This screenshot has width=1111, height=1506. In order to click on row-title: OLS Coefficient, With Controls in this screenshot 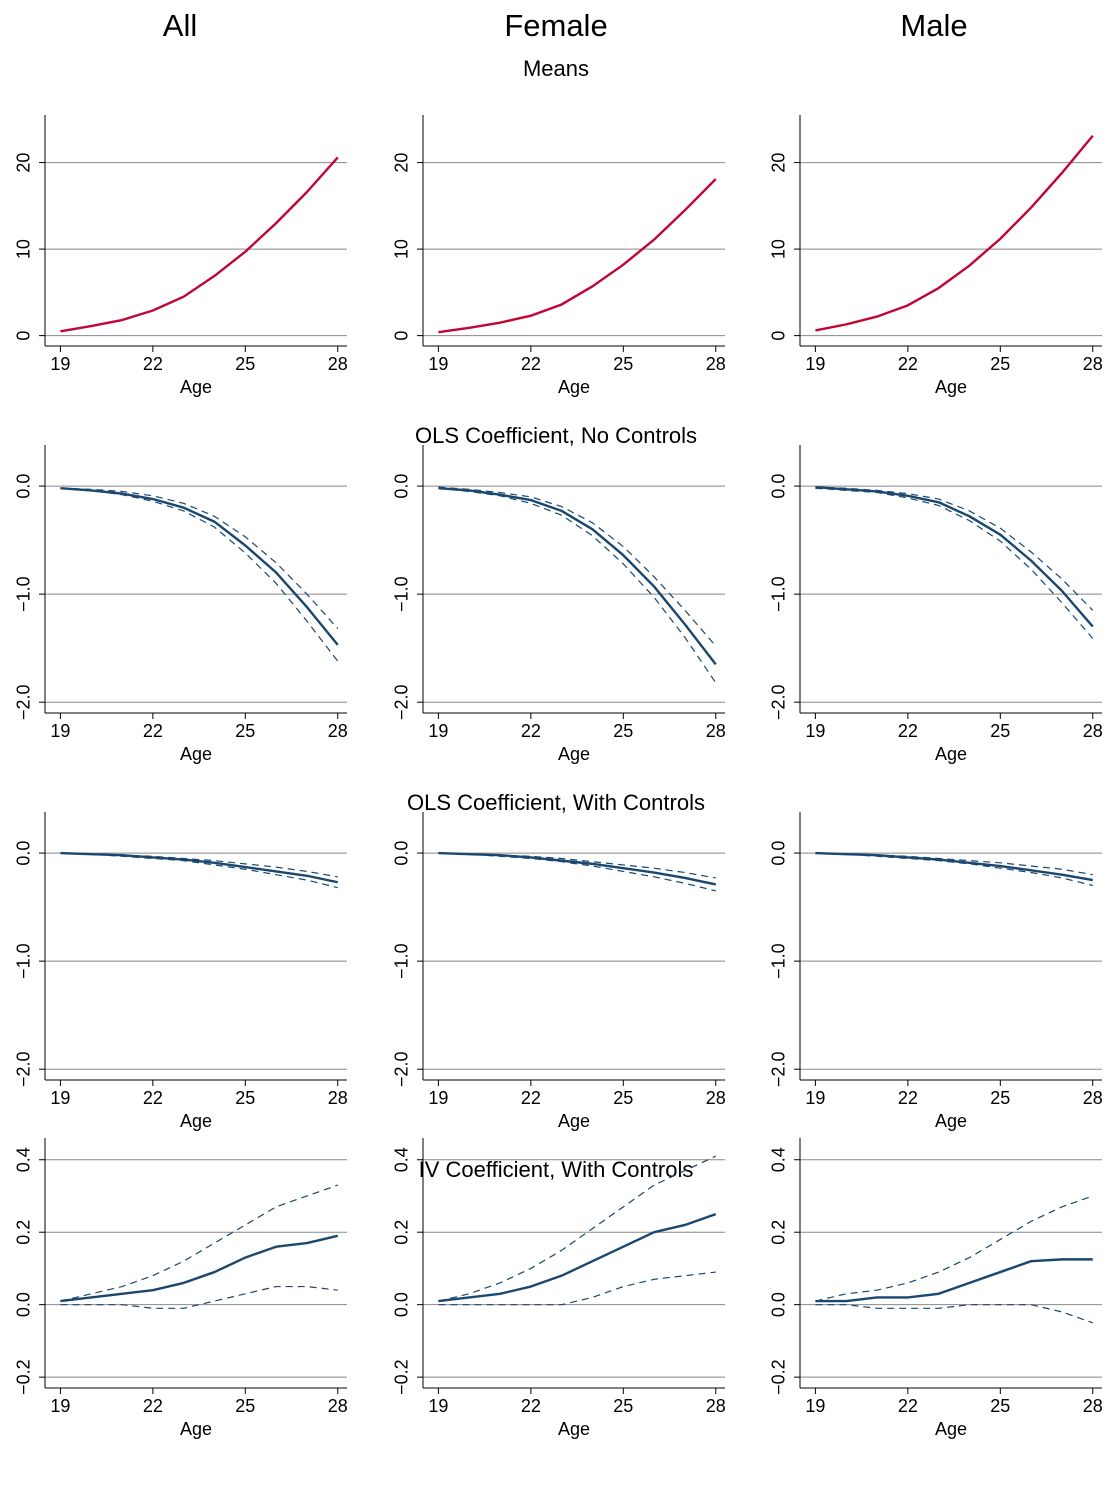, I will do `click(556, 802)`.